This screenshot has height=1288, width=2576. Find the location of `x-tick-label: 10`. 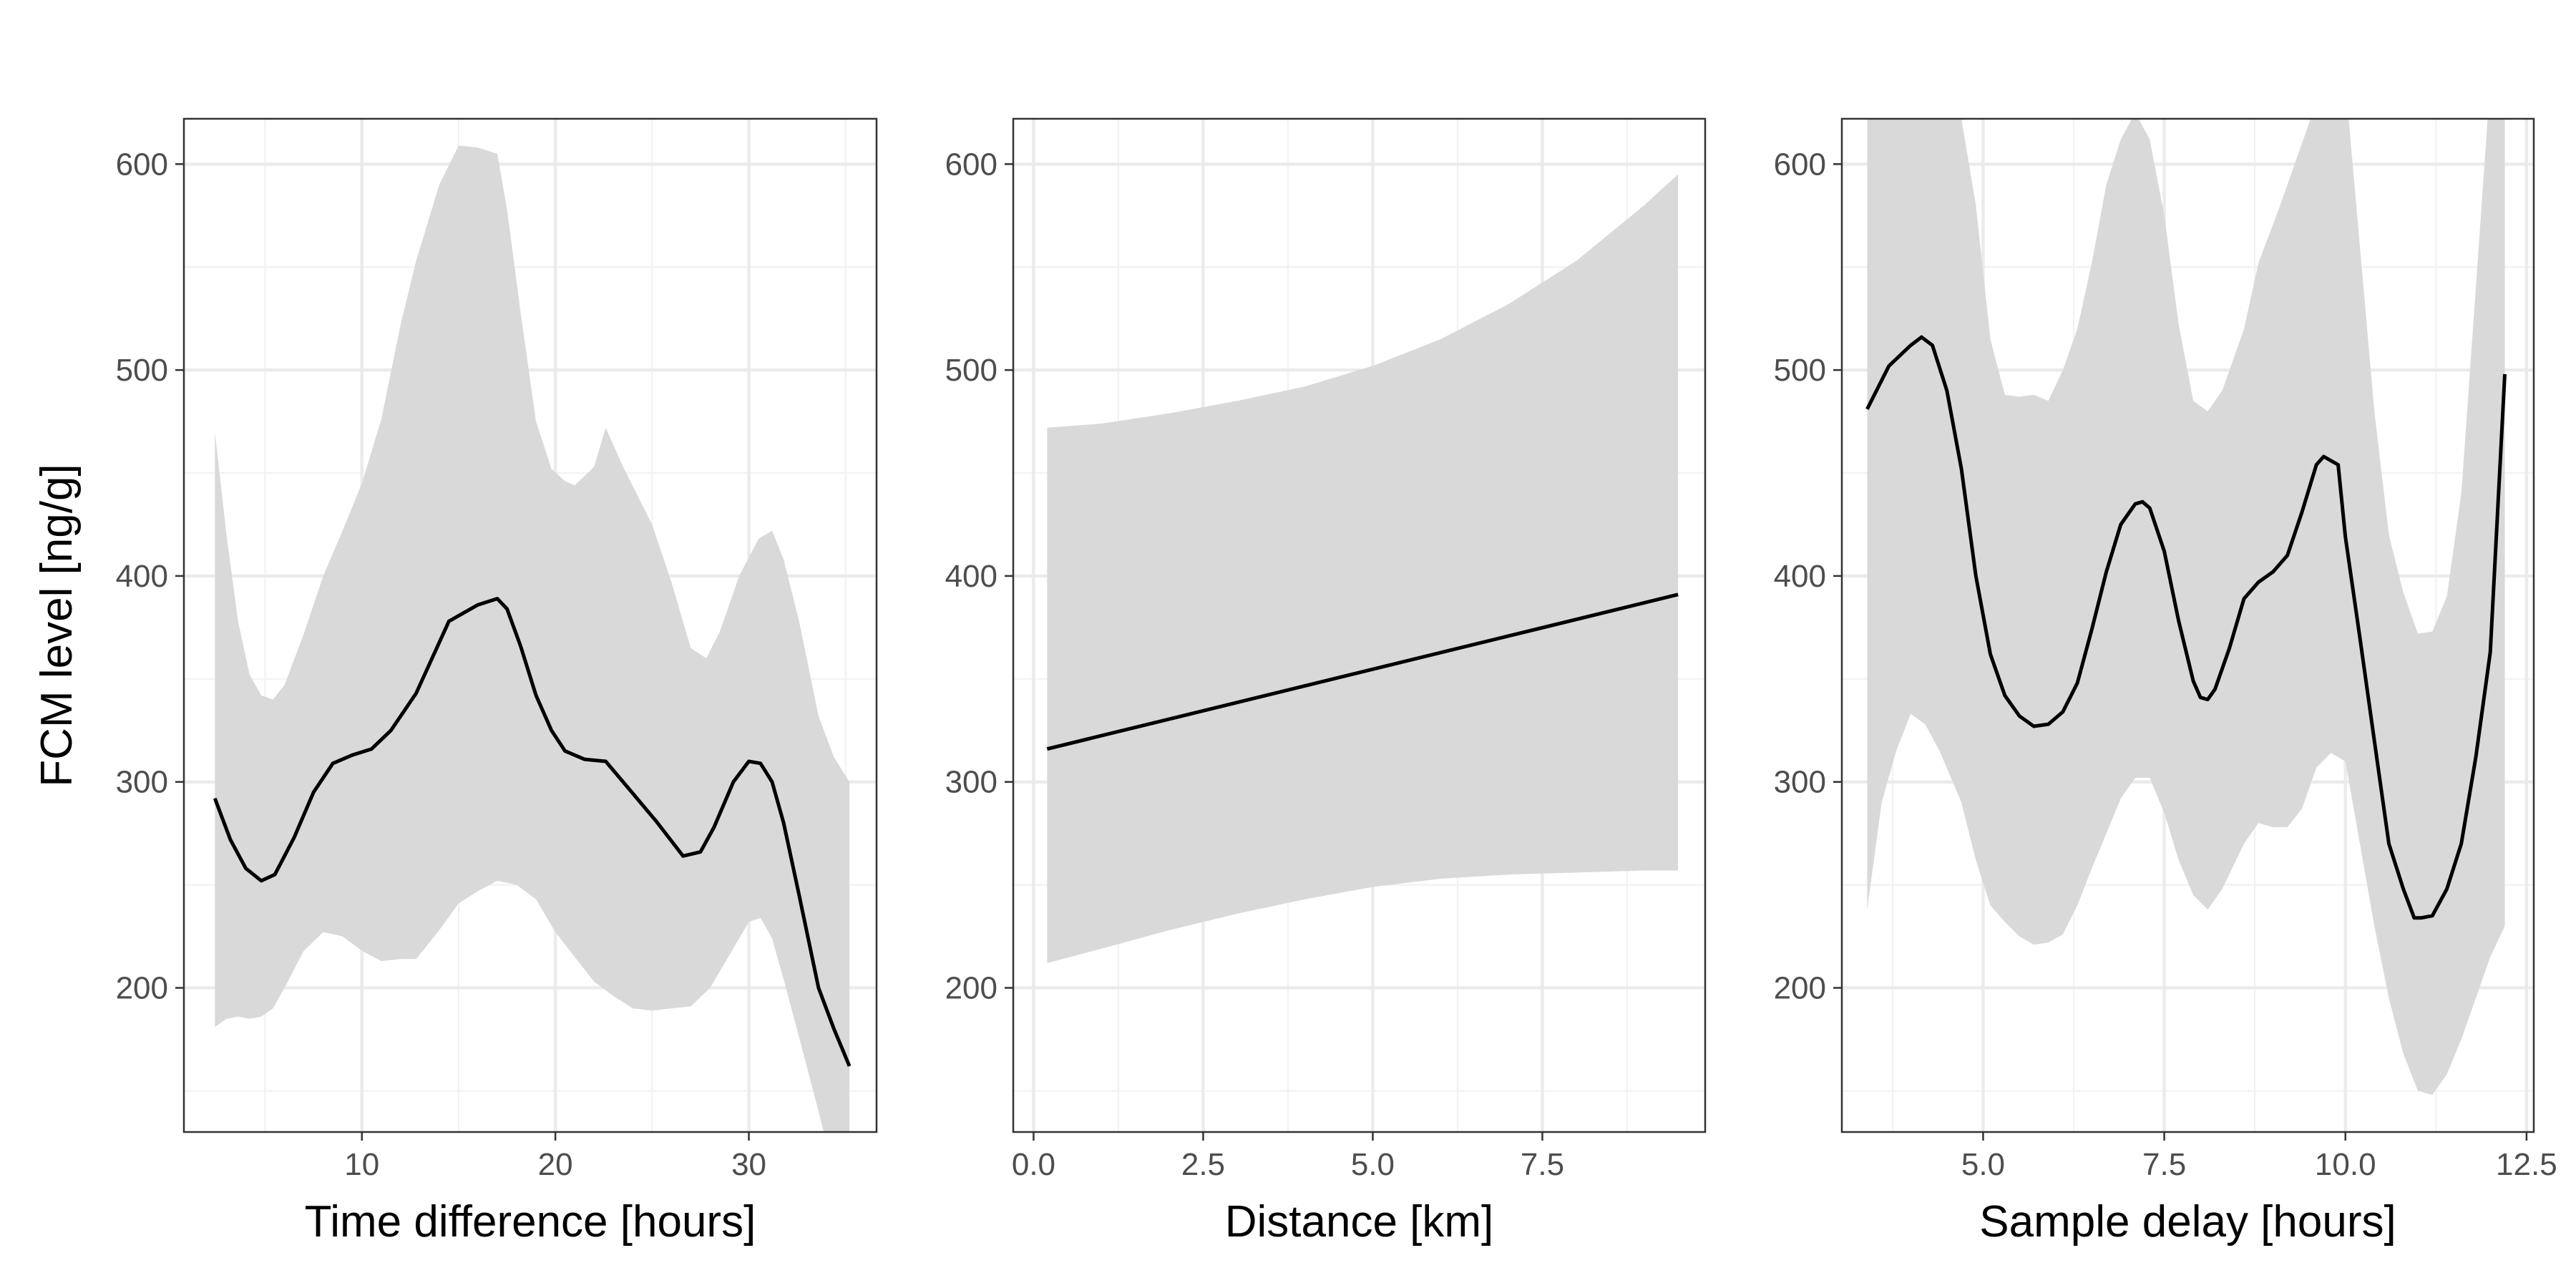

x-tick-label: 10 is located at coordinates (361, 1164).